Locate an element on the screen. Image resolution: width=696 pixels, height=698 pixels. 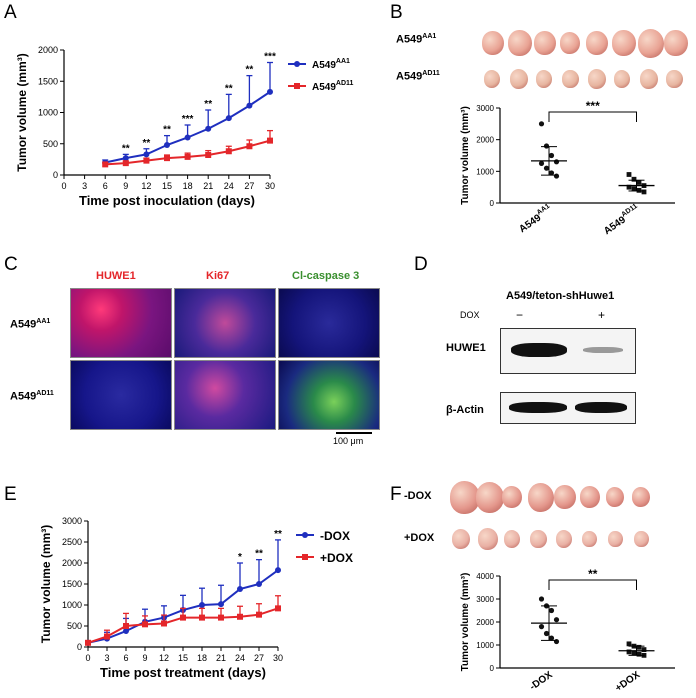
scale-bar is located at coordinates (354, 433).